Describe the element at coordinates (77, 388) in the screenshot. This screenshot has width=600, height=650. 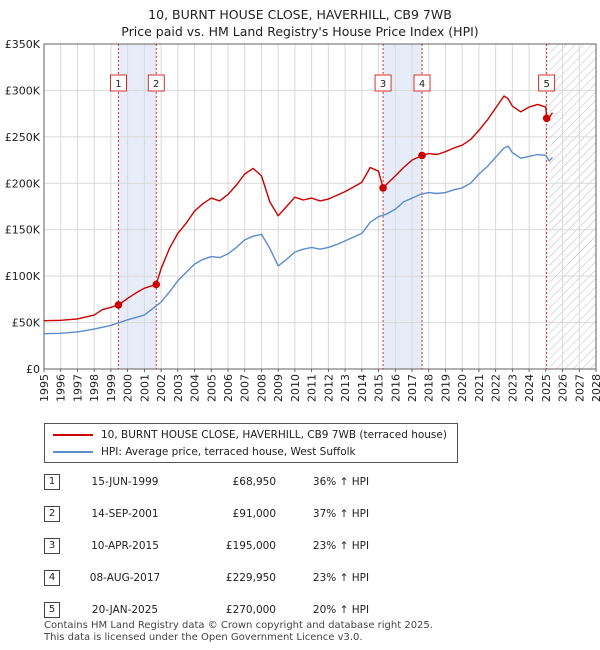
I see `x-tick-label: 1997` at that location.